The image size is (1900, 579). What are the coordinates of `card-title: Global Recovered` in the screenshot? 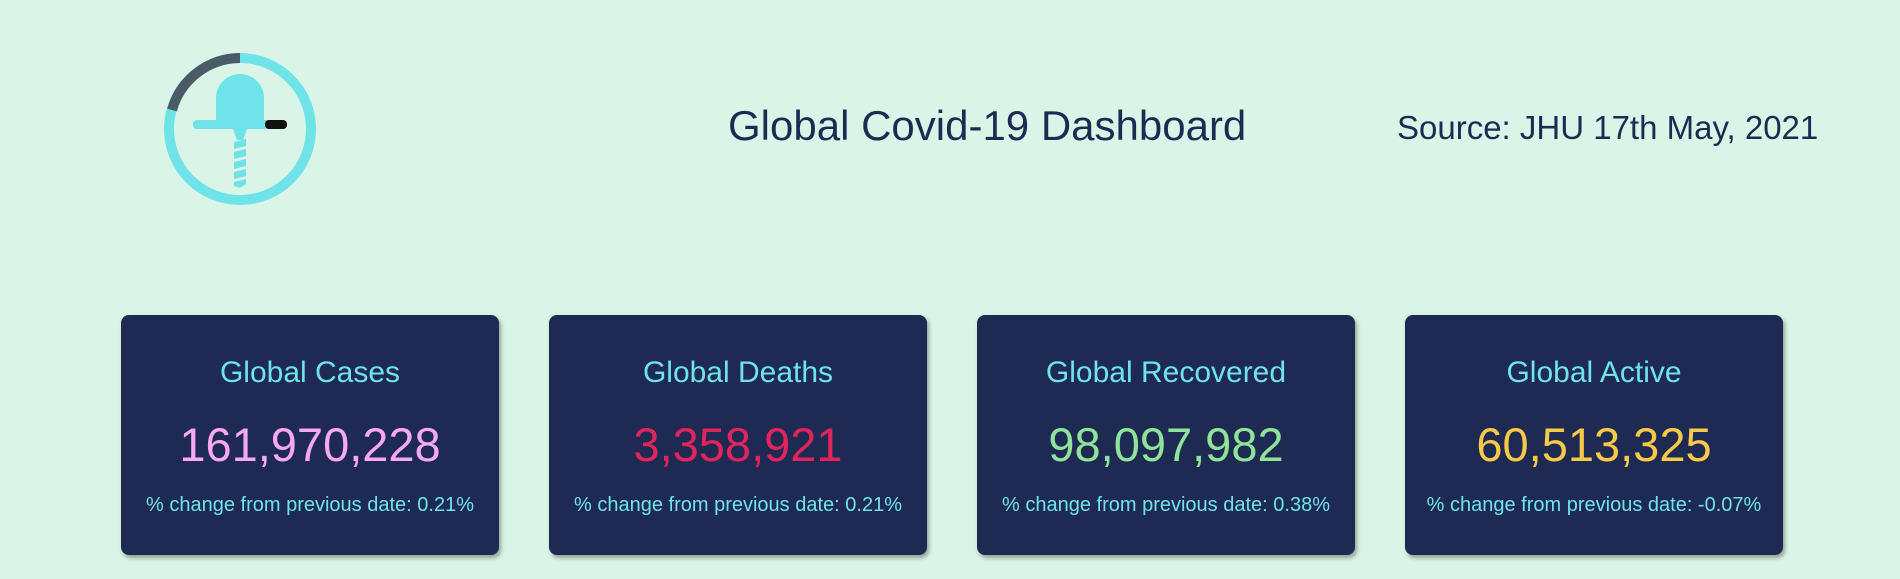 It's located at (1166, 372).